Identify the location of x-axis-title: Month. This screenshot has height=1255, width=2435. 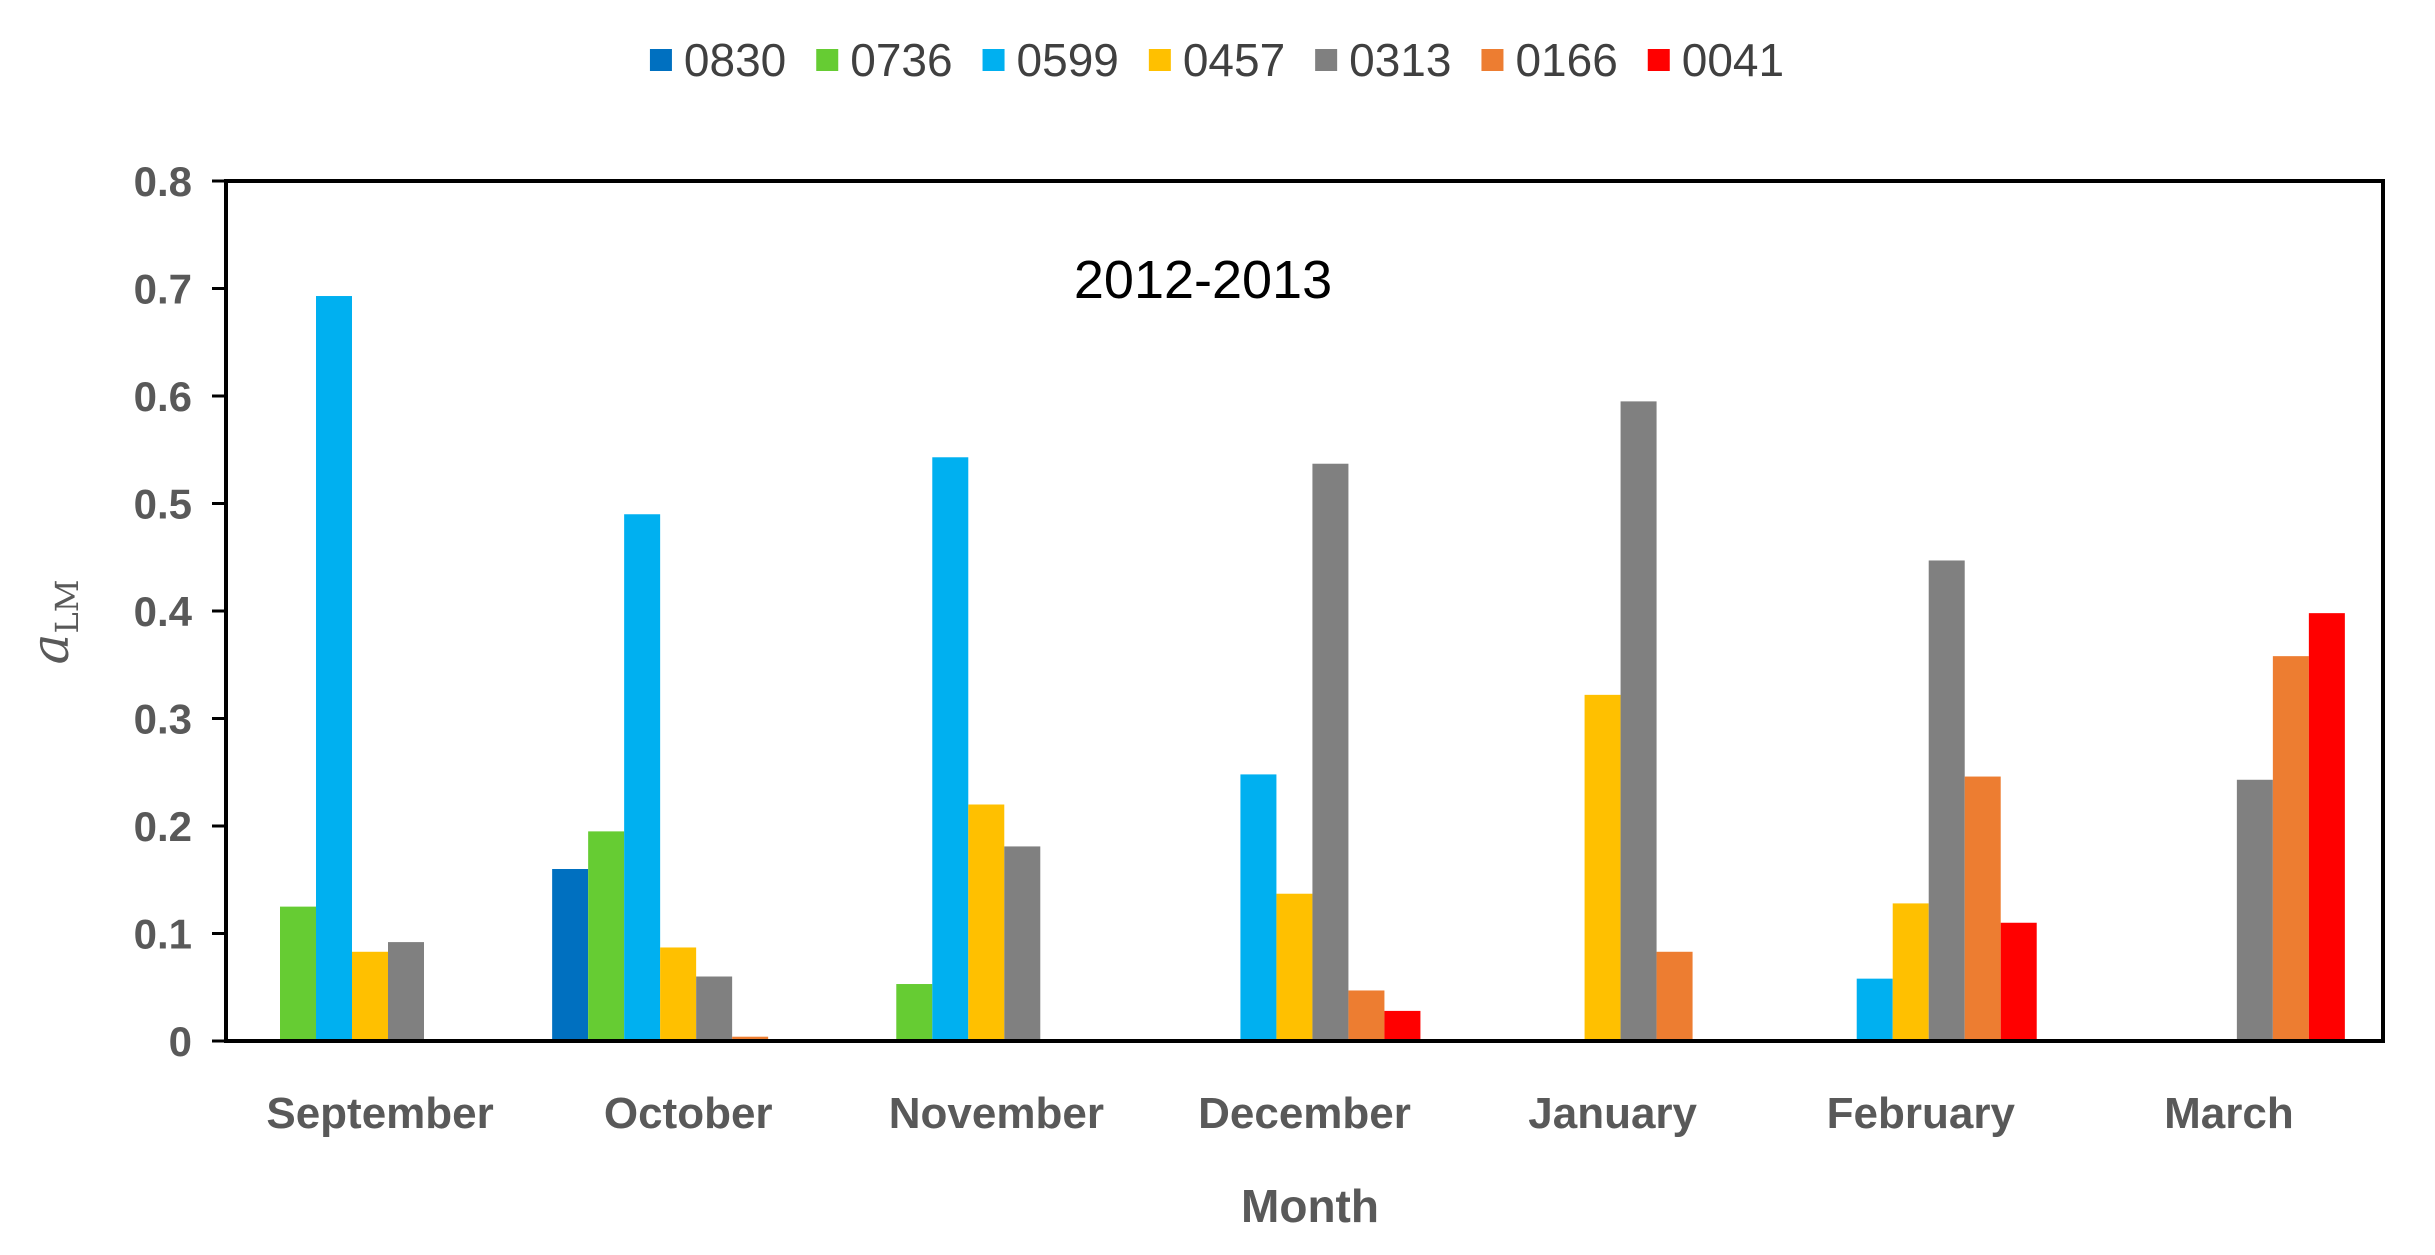
(1310, 1206).